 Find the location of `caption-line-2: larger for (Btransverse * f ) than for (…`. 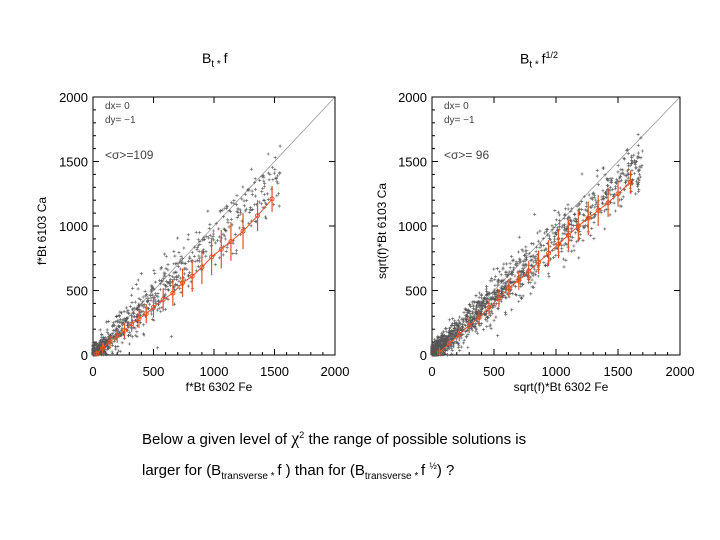

caption-line-2: larger for (Btransverse * f ) than for (… is located at coordinates (298, 471).